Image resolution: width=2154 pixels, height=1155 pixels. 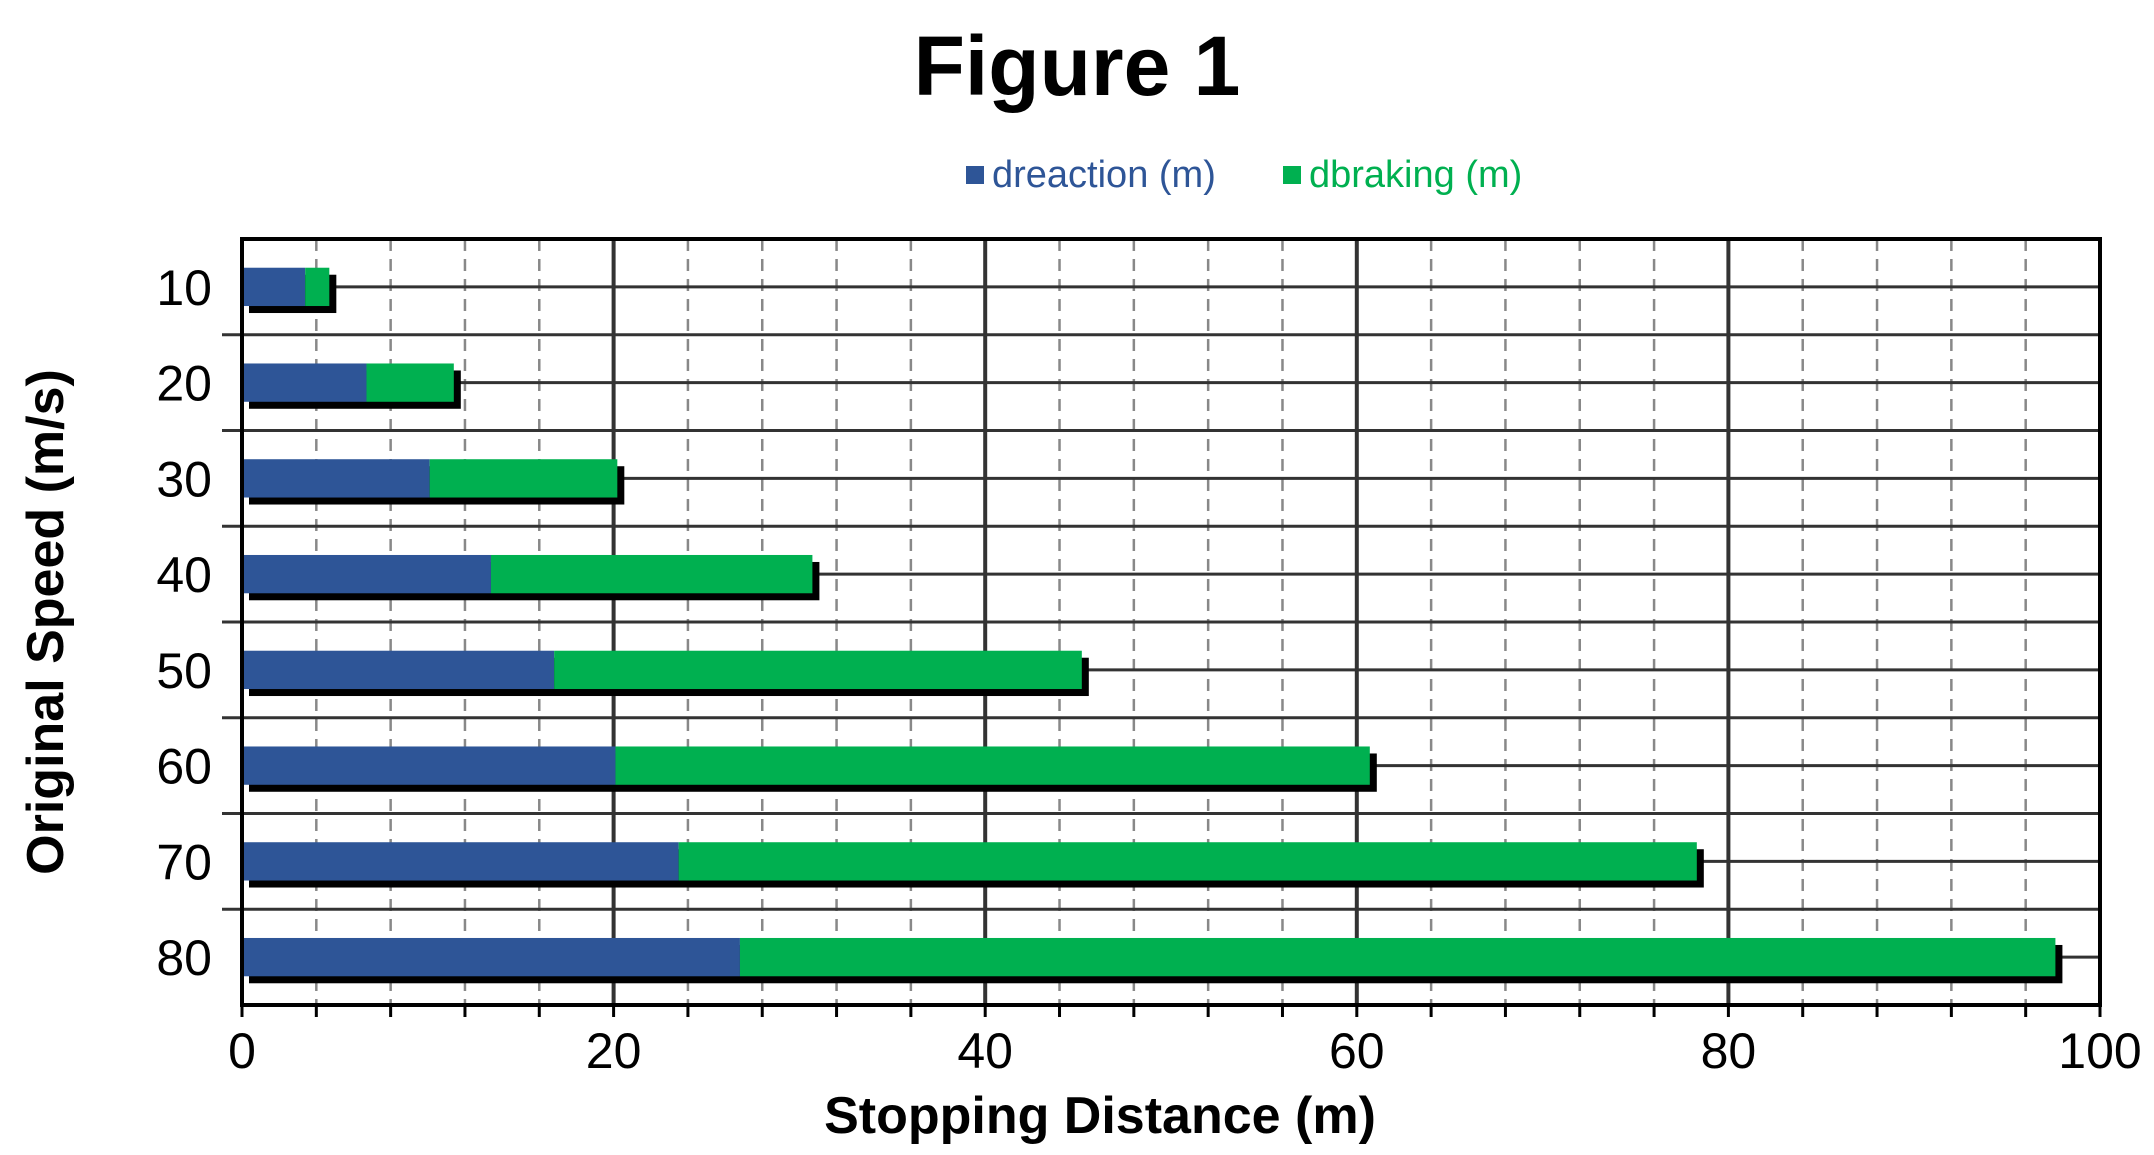 I want to click on x-tick-labels: 0 20 40 60 80 100, so click(x=1185, y=1051).